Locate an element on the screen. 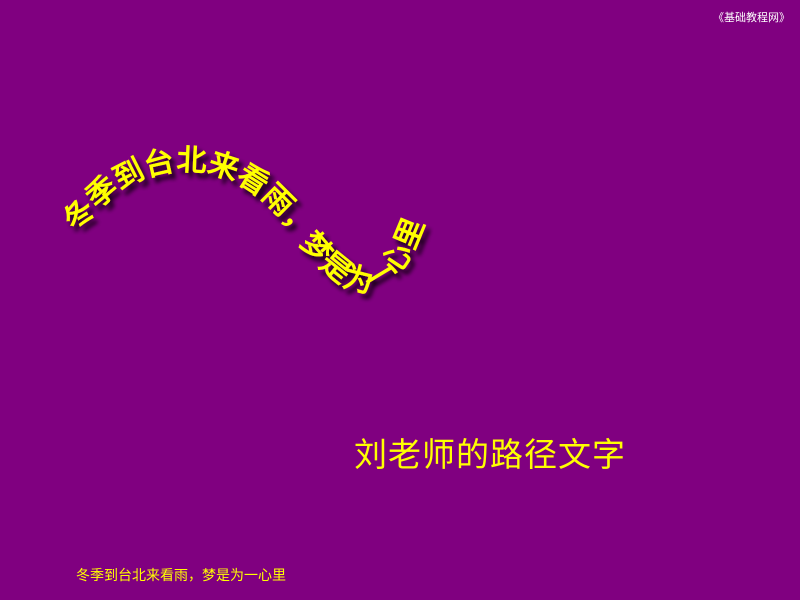  page-title: 刘老师的路径文字 is located at coordinates (490, 454).